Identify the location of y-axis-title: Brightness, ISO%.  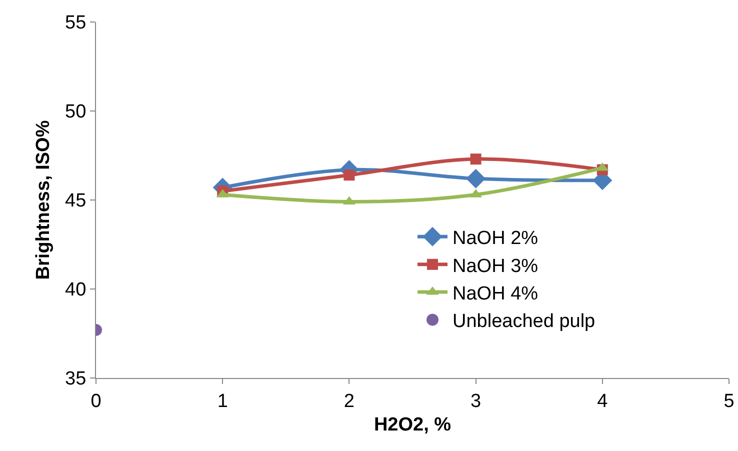
(43, 200).